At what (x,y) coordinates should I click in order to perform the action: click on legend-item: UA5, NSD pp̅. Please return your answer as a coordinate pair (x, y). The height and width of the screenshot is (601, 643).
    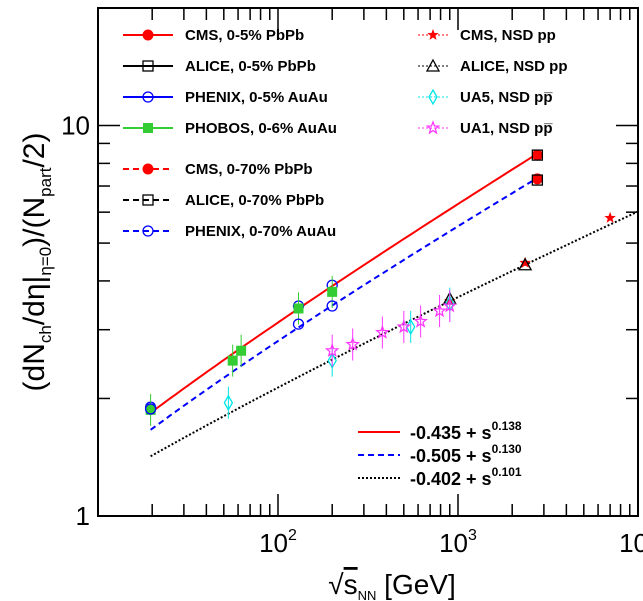
    Looking at the image, I should click on (485, 97).